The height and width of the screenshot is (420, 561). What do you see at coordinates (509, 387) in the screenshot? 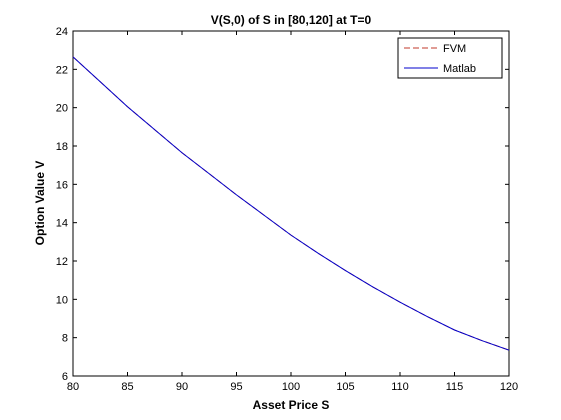
I see `x-tick-label: 120` at bounding box center [509, 387].